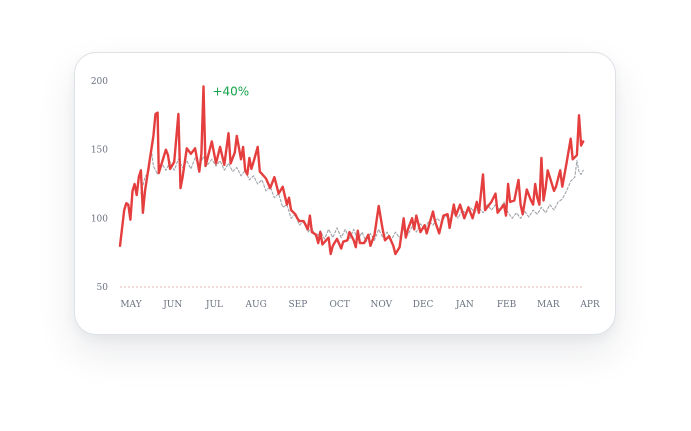 The height and width of the screenshot is (431, 691). What do you see at coordinates (298, 305) in the screenshot?
I see `x-tick-label: SEP` at bounding box center [298, 305].